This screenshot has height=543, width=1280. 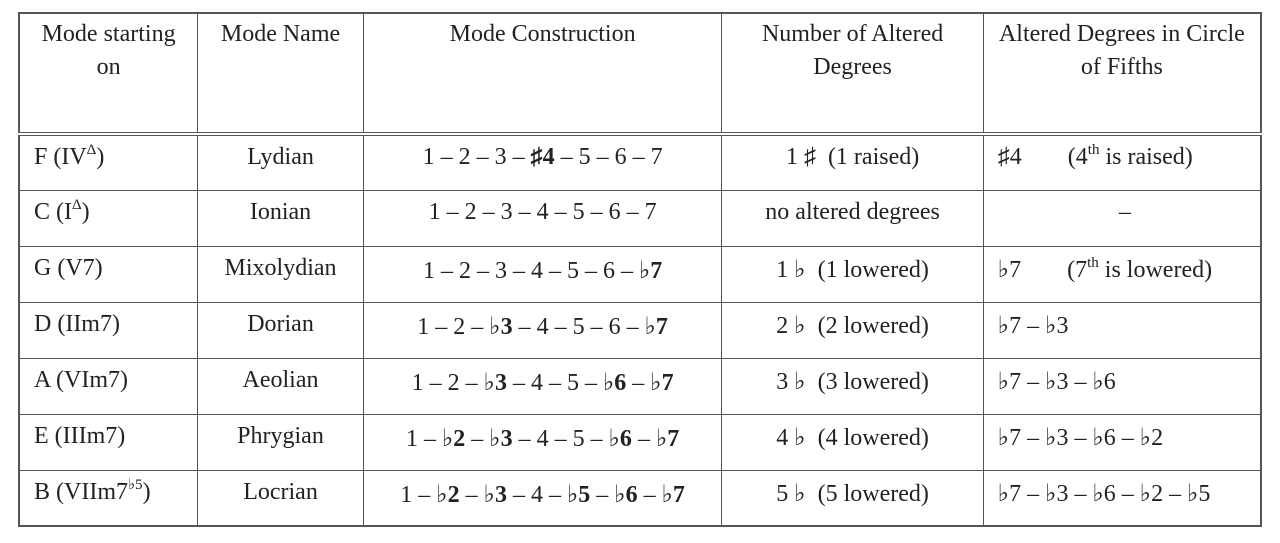 What do you see at coordinates (108, 73) in the screenshot?
I see `column-header: Mode starting on` at bounding box center [108, 73].